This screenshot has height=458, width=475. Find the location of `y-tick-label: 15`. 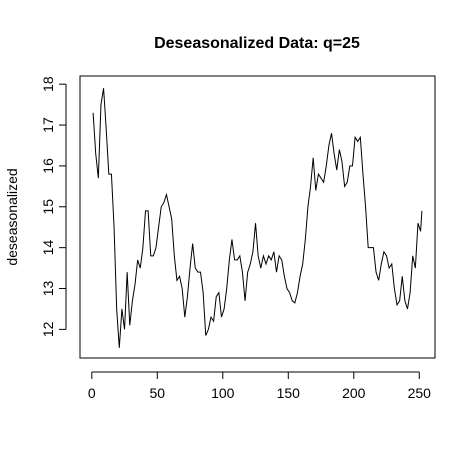

y-tick-label: 15 is located at coordinates (48, 207).